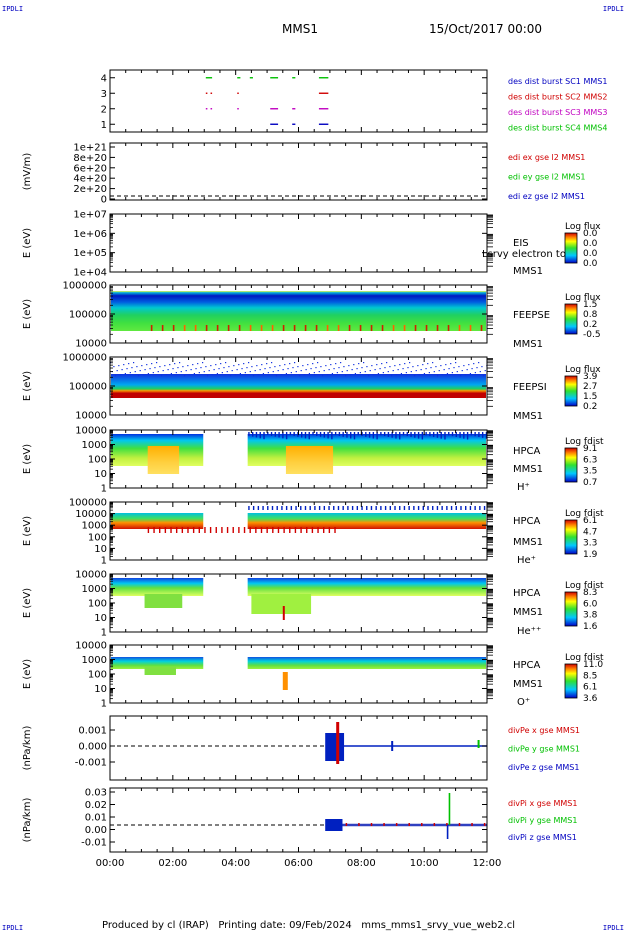  I want to click on spacecraft-title: MMS1, so click(300, 29).